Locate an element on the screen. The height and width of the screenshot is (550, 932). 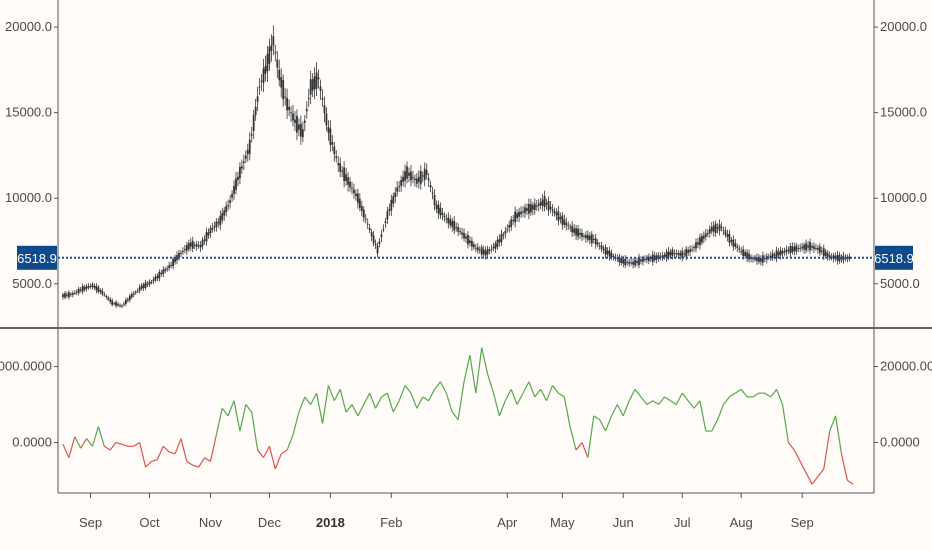
x-tick-label: 2018 is located at coordinates (330, 522).